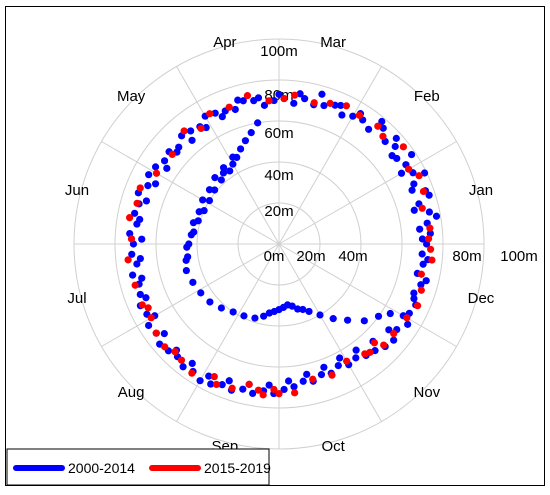 This screenshot has height=495, width=550. Describe the element at coordinates (224, 42) in the screenshot. I see `month-label-apr: Apr` at that location.